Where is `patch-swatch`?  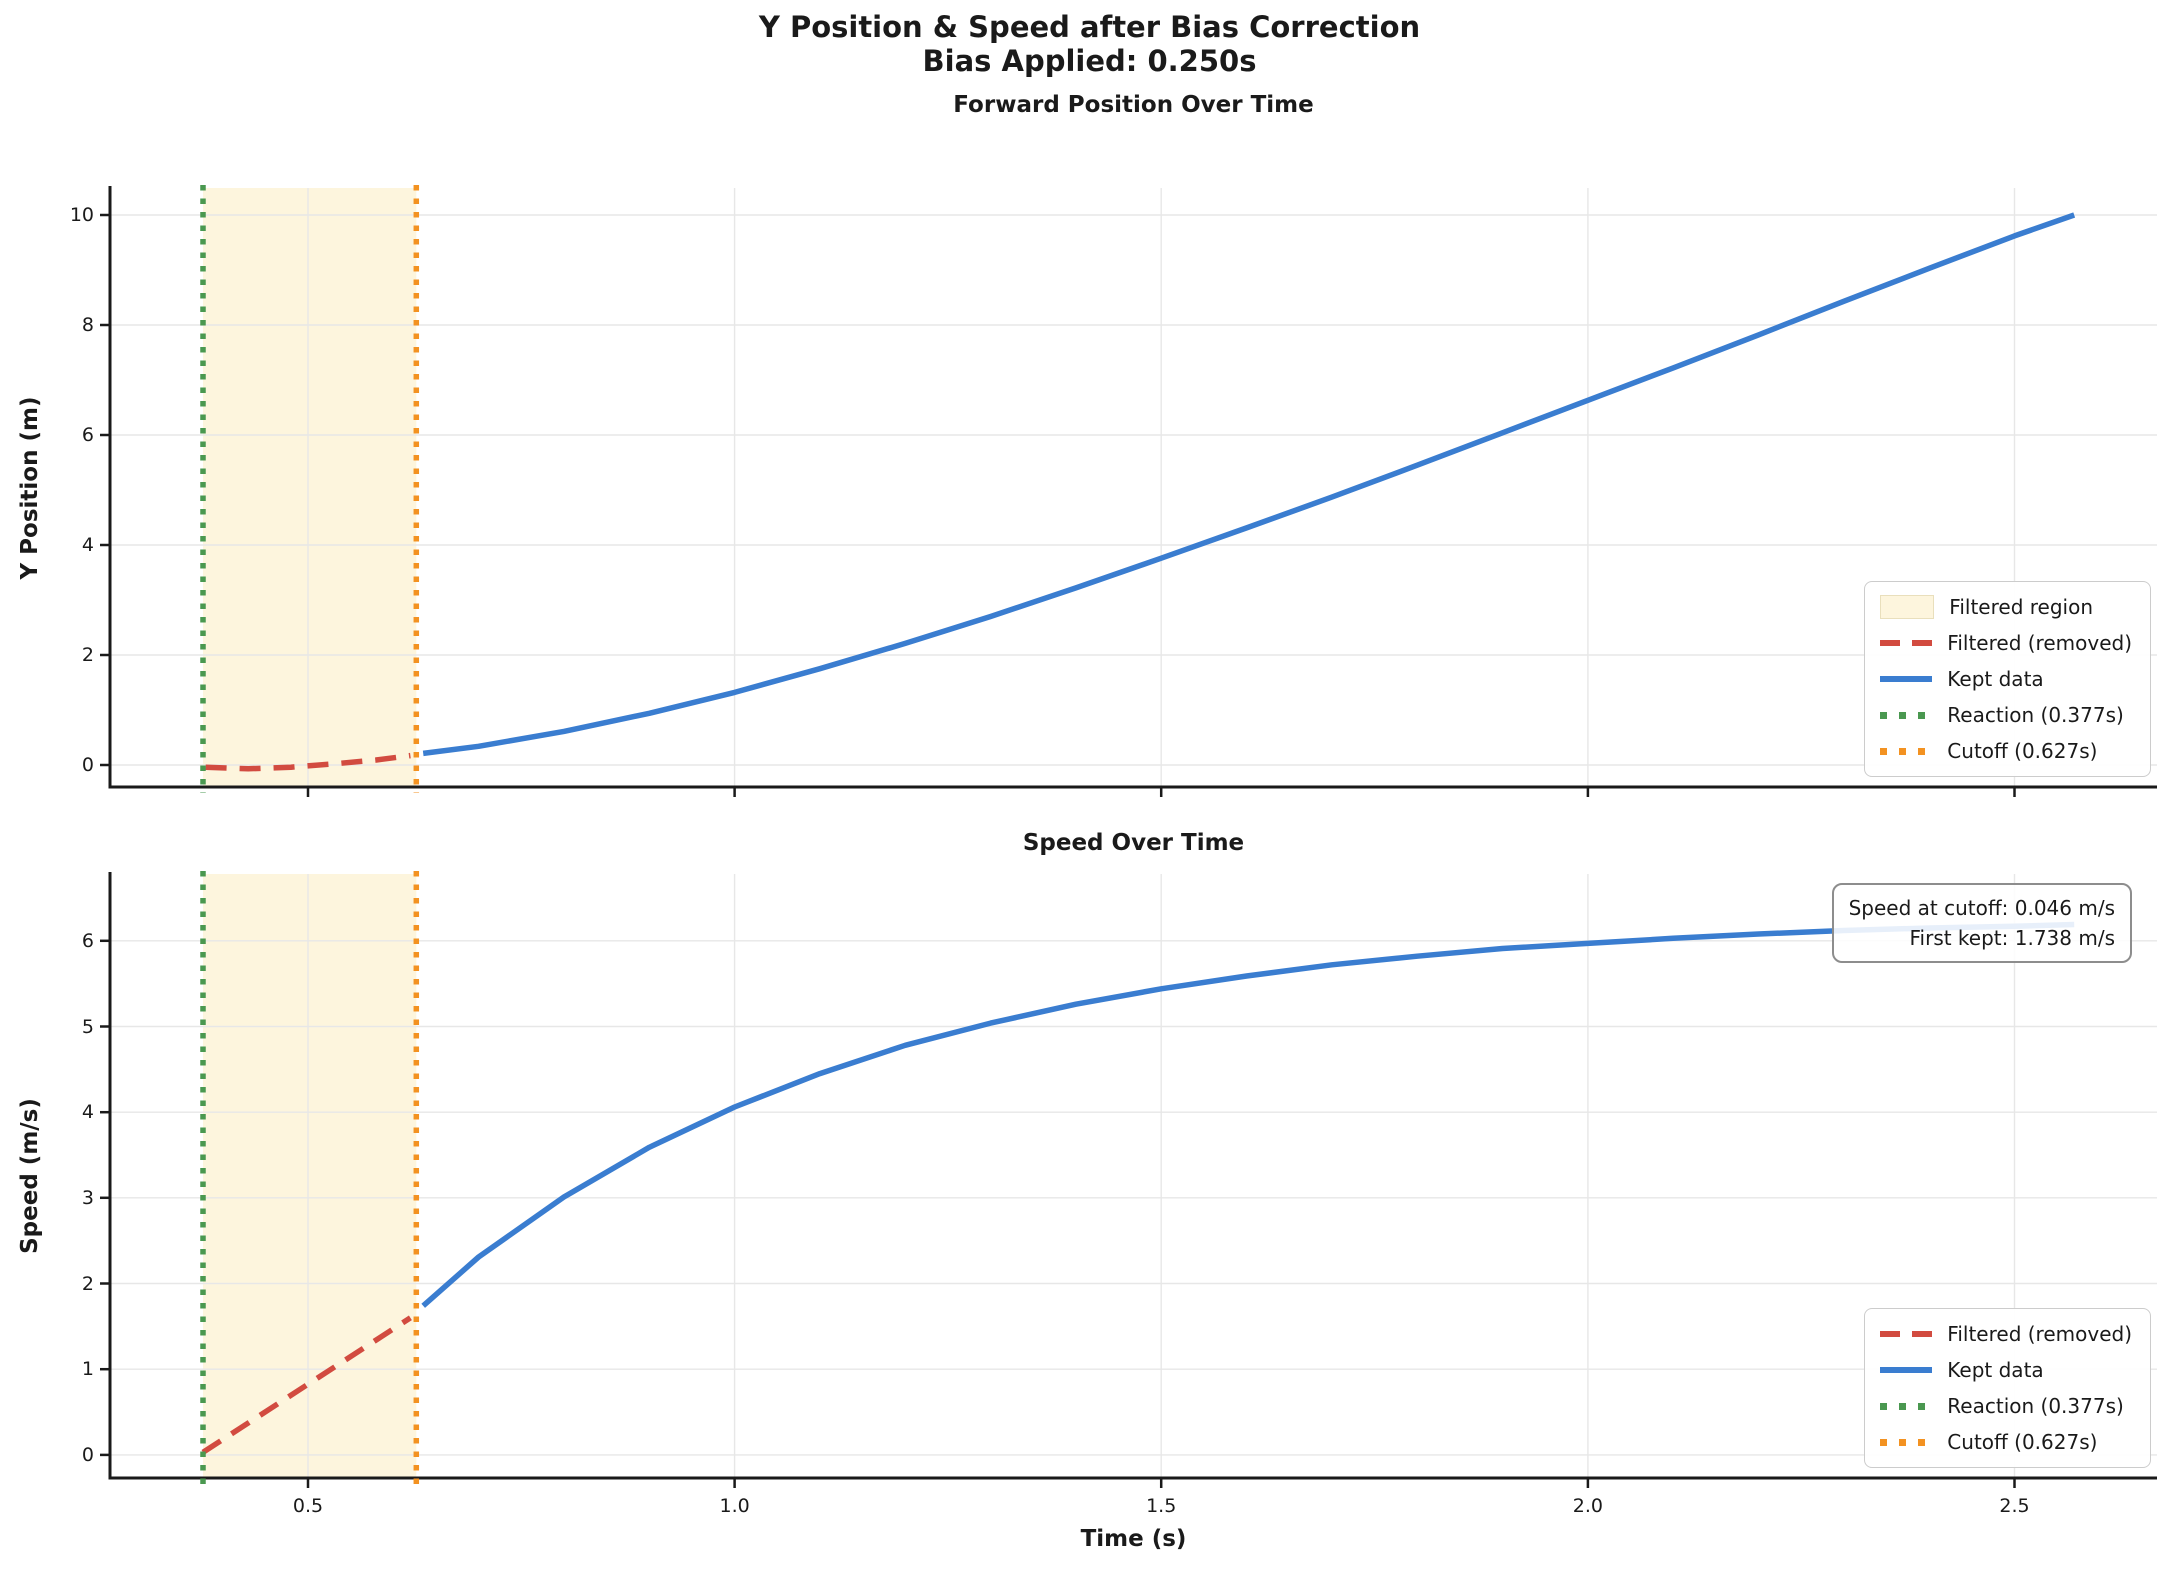
patch-swatch is located at coordinates (1907, 607).